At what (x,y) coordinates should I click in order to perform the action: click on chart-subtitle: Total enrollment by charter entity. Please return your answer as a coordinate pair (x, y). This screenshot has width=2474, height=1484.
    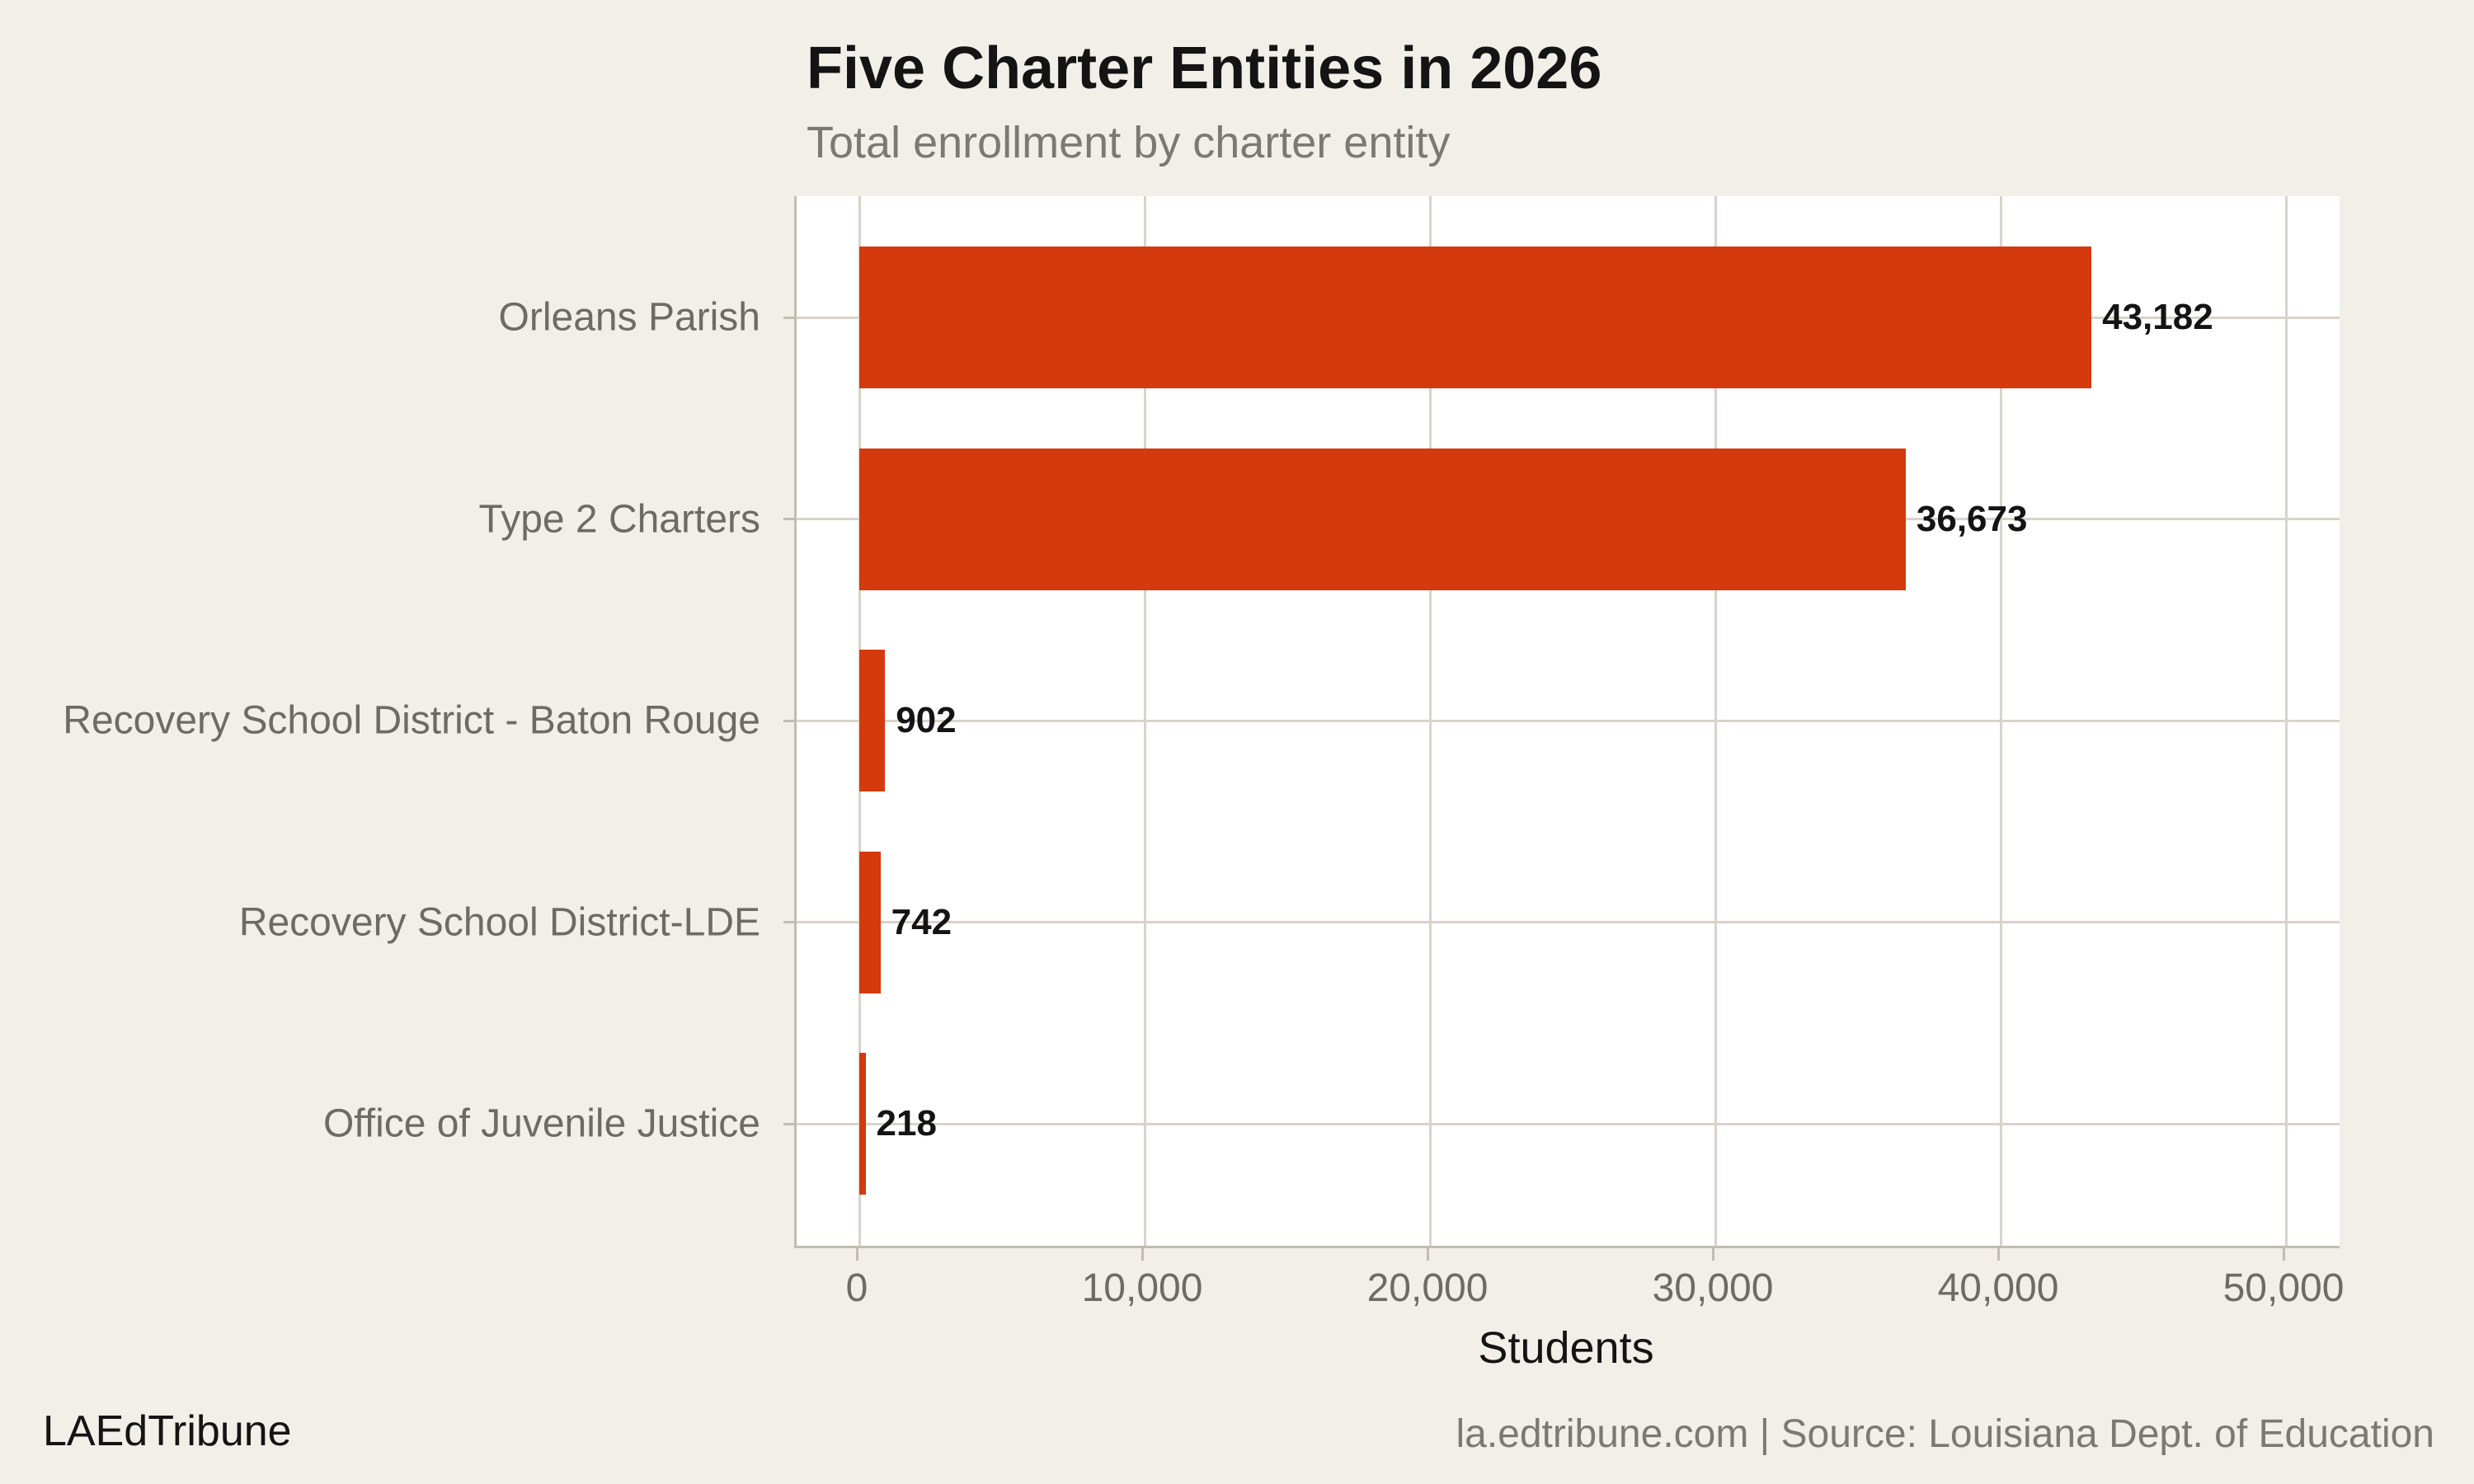
    Looking at the image, I should click on (1129, 142).